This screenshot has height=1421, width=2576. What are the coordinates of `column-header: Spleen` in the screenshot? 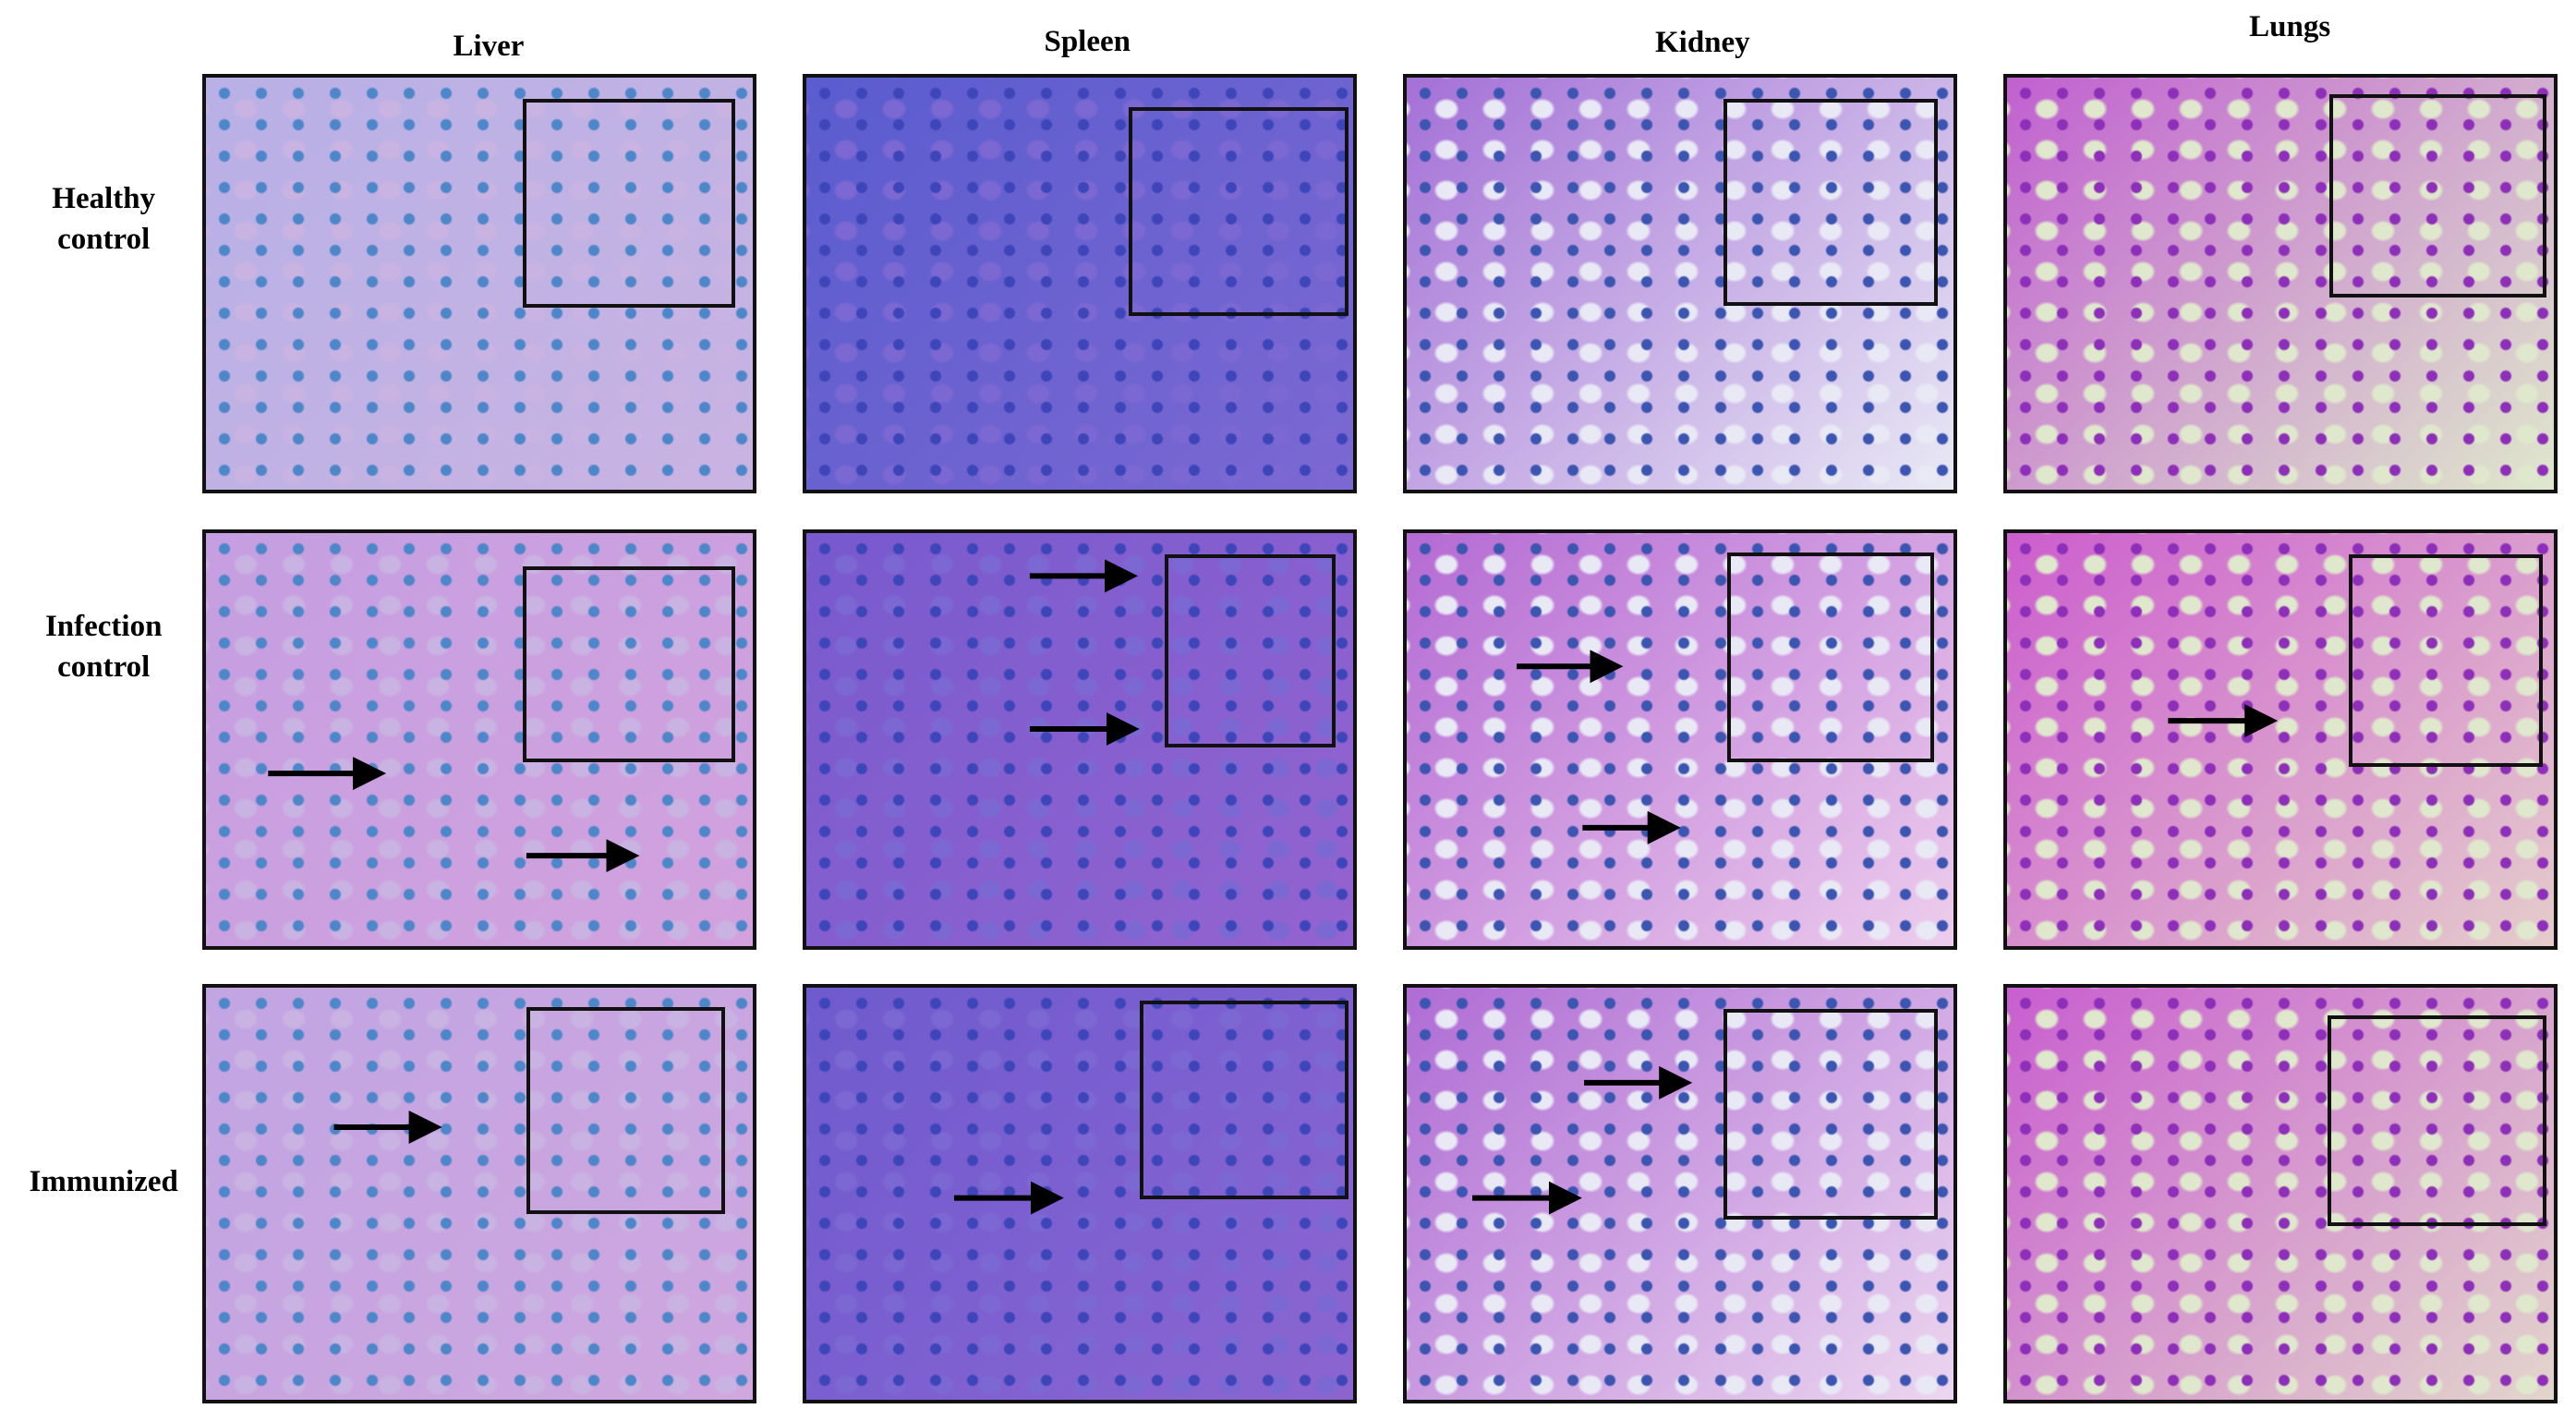 It's located at (1087, 41).